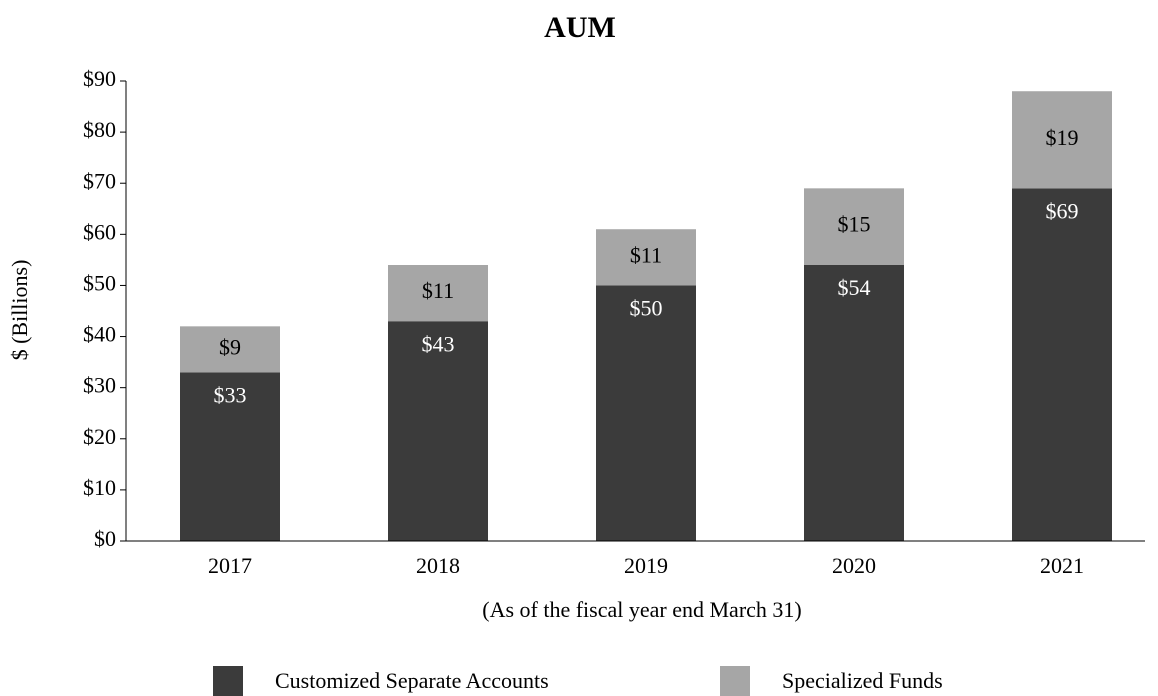 The height and width of the screenshot is (696, 1158). I want to click on y-tick-label: $30, so click(99, 385).